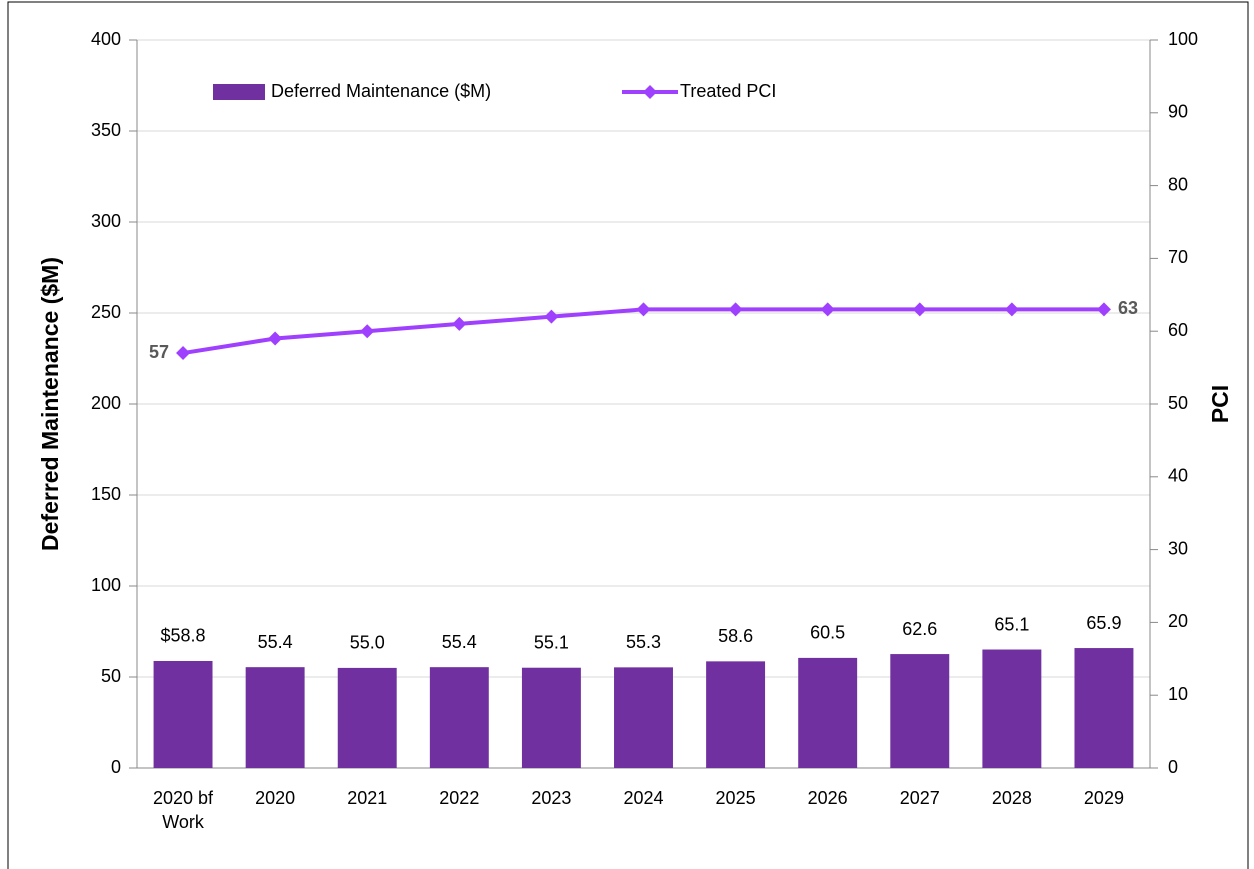 The height and width of the screenshot is (869, 1254). Describe the element at coordinates (106, 403) in the screenshot. I see `y-tick-label: 200` at that location.